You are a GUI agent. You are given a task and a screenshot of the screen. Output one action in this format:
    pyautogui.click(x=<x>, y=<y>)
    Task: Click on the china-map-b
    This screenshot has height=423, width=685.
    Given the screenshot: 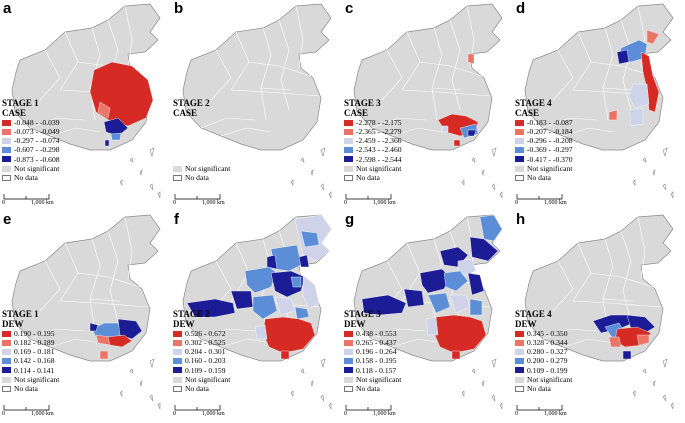 What is the action you would take?
    pyautogui.click(x=257, y=101)
    